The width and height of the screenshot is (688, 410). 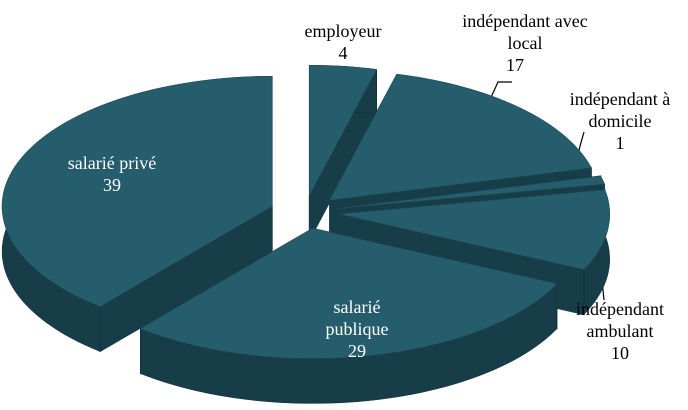 I want to click on slice-label: indépendant ambulant 10, so click(x=619, y=331).